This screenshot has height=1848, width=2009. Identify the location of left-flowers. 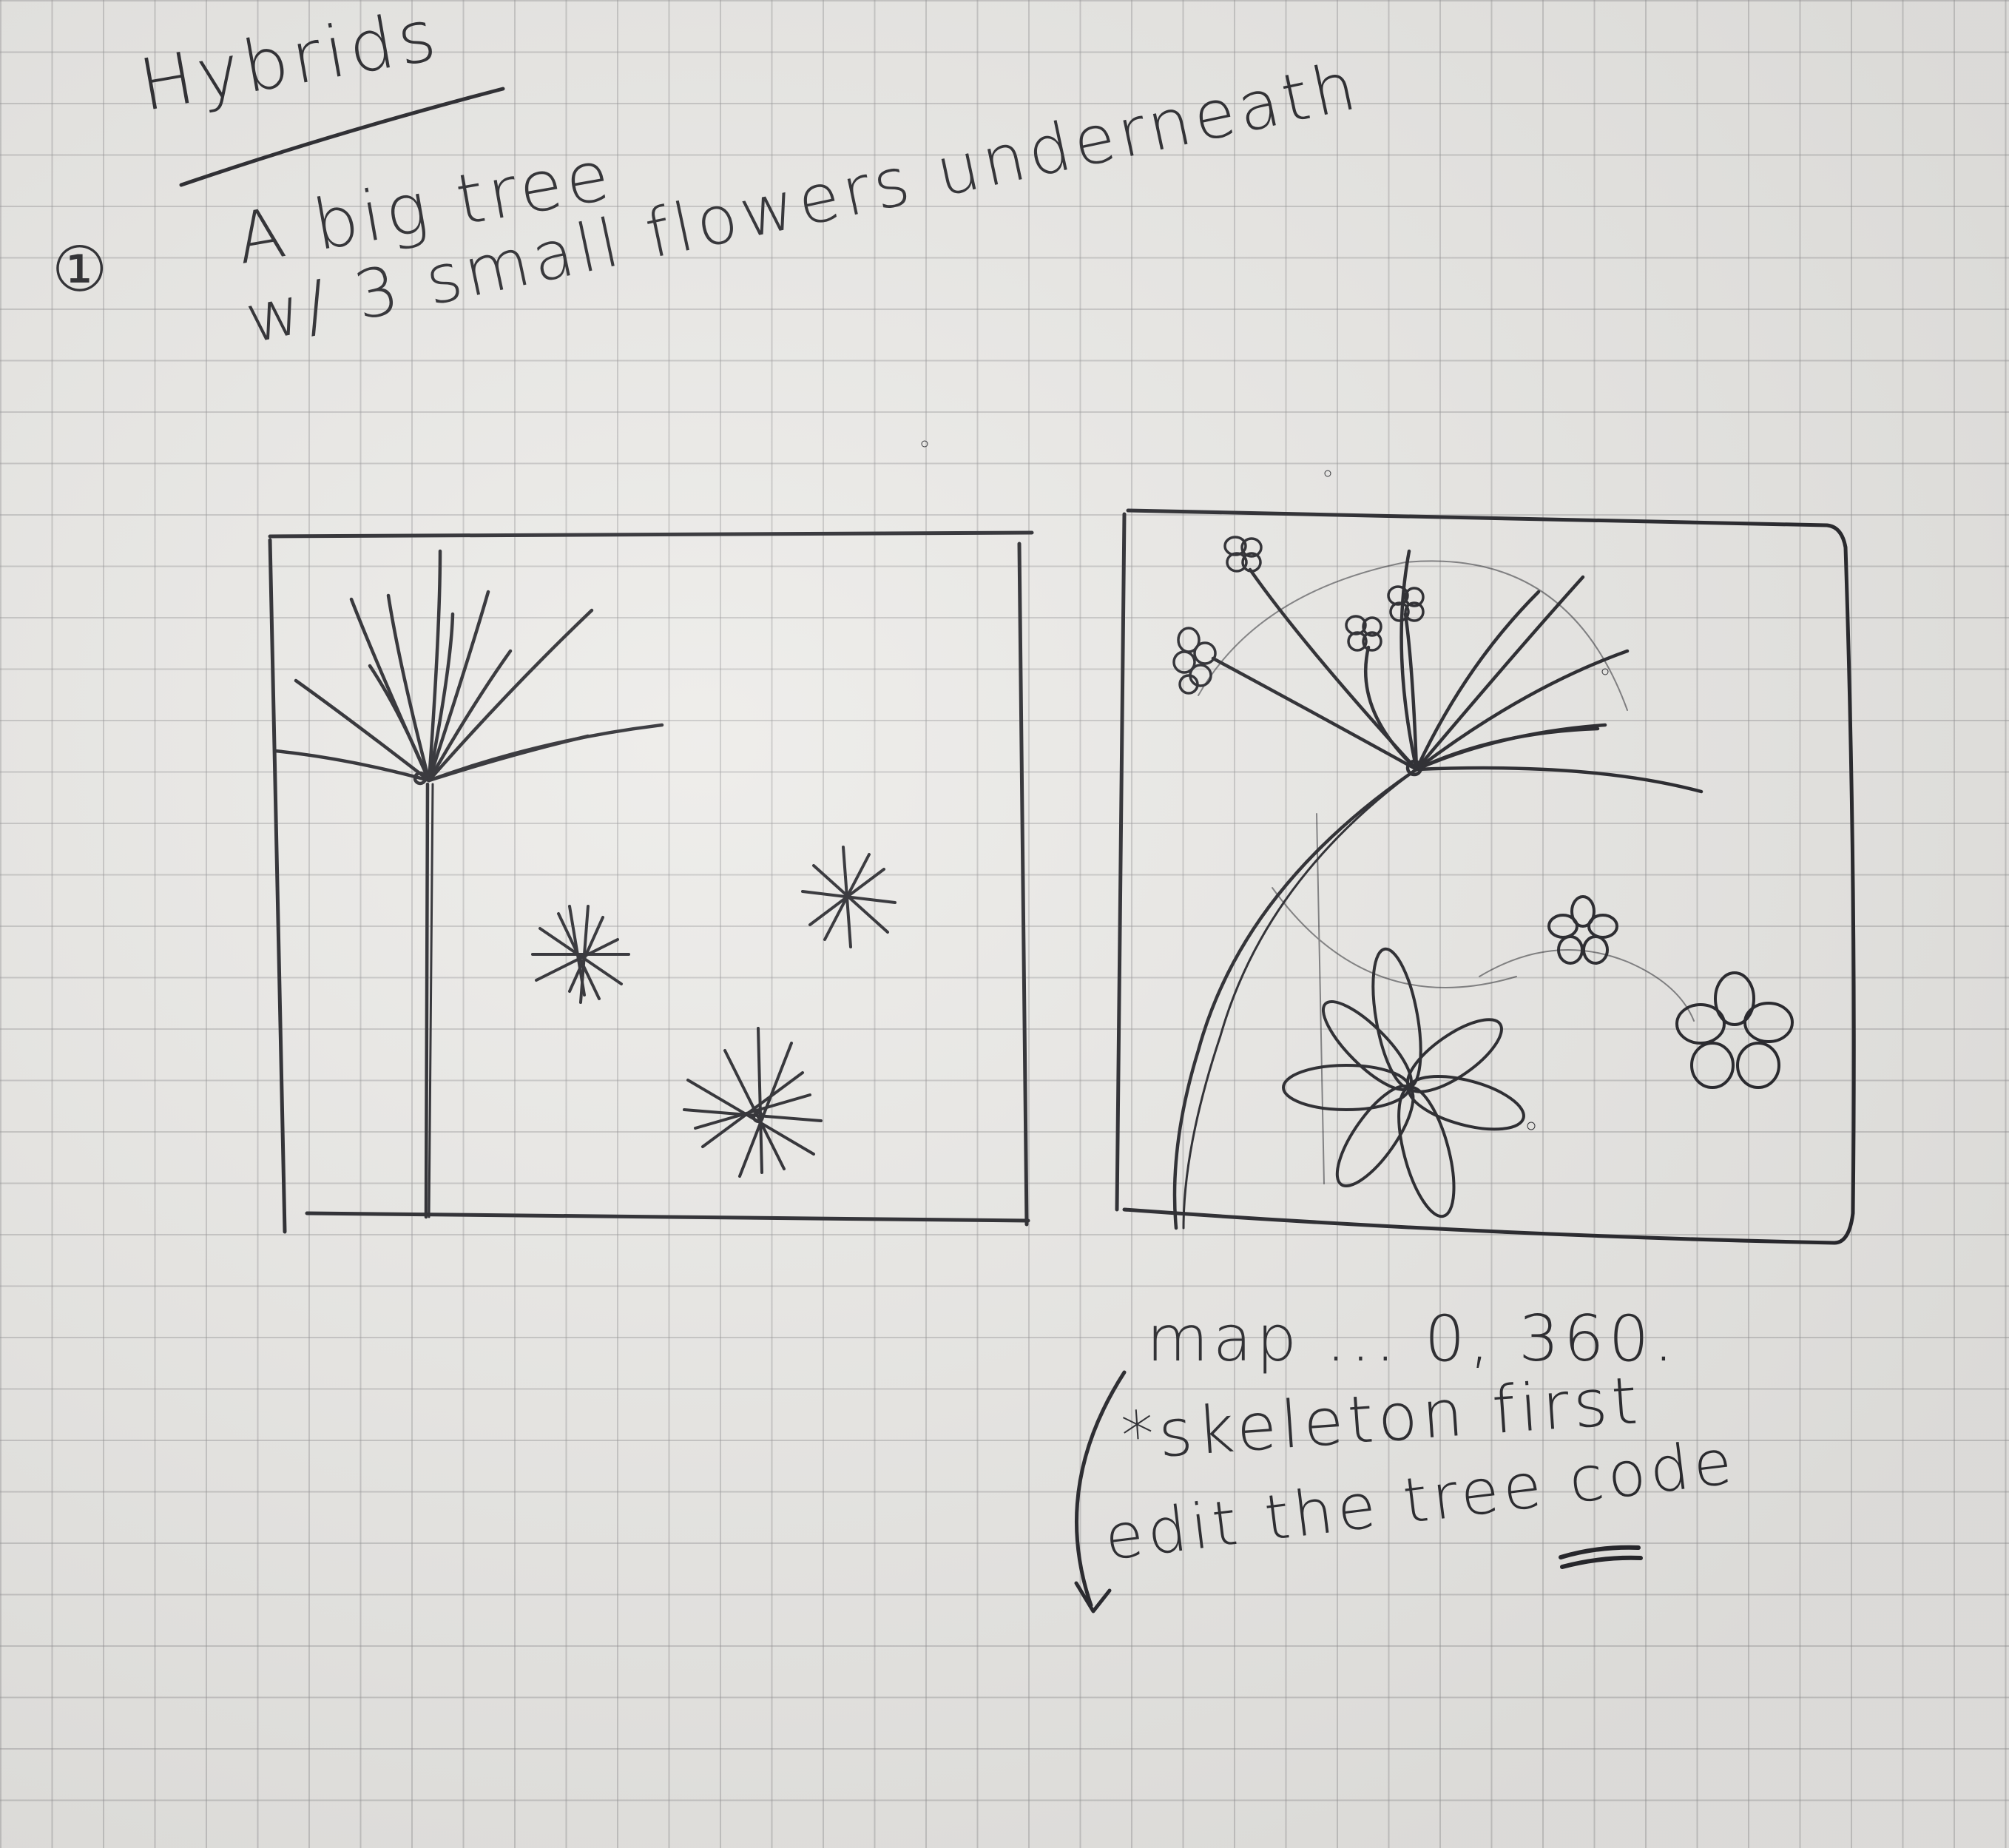
(714, 1012).